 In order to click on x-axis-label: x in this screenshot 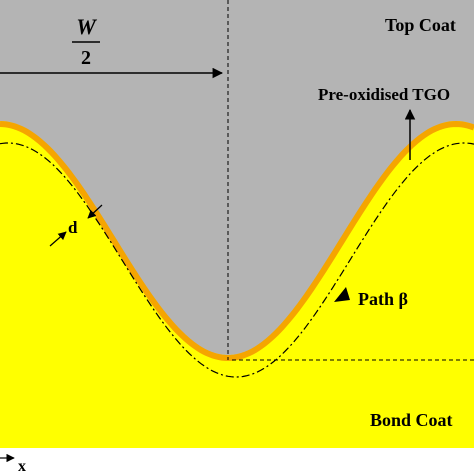, I will do `click(22, 466)`.